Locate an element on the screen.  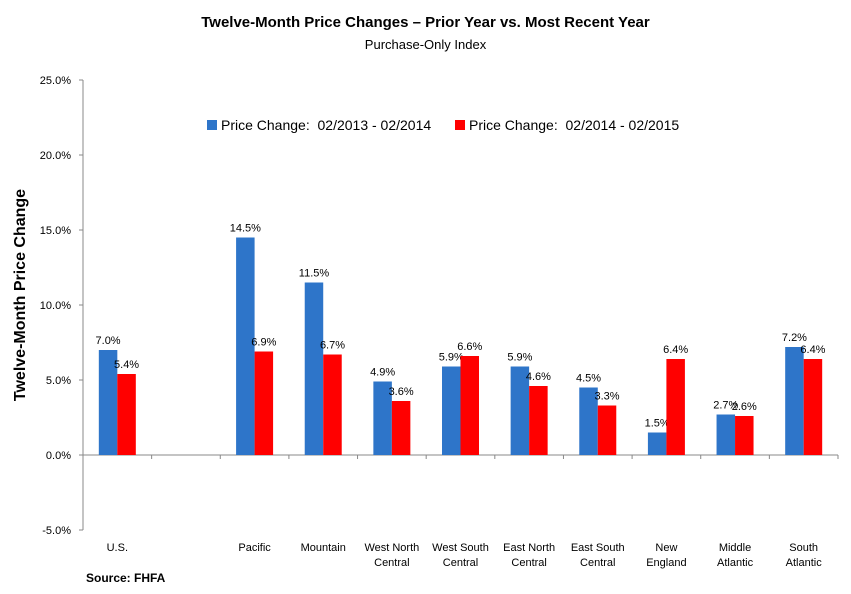
category-label: Pacific is located at coordinates (254, 548).